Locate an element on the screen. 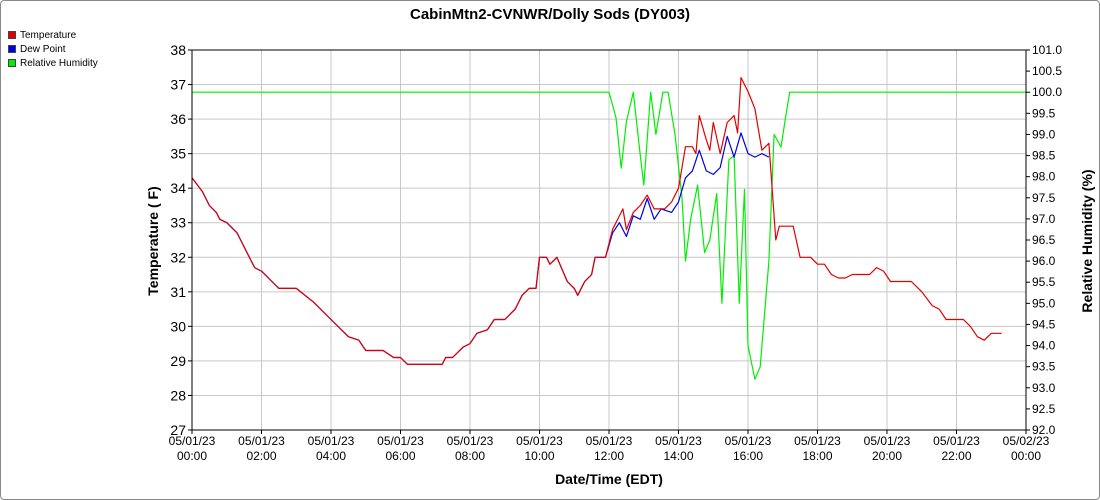 The height and width of the screenshot is (500, 1100). y-tick-label-right: 95.5 is located at coordinates (1044, 282).